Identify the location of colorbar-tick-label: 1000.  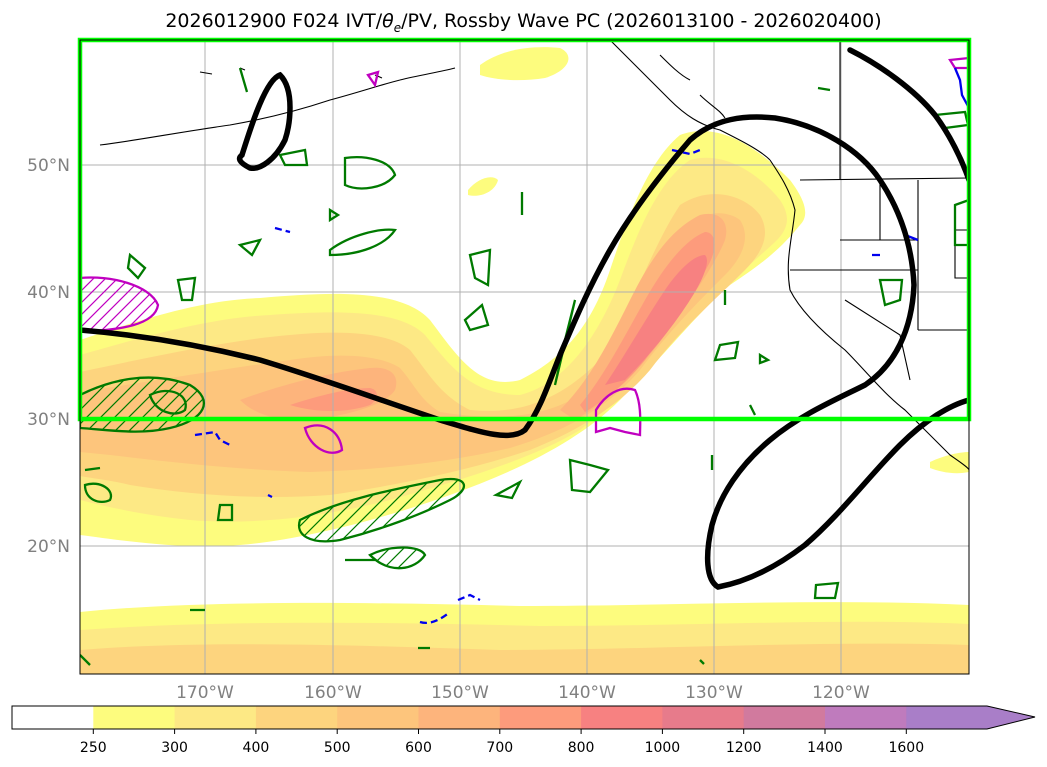
(663, 748).